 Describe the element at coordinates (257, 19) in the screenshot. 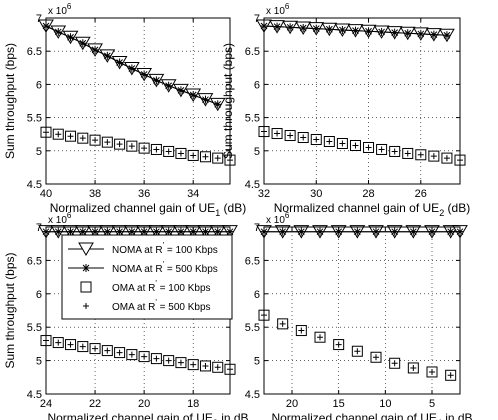

I see `y-tick-label: 7` at that location.